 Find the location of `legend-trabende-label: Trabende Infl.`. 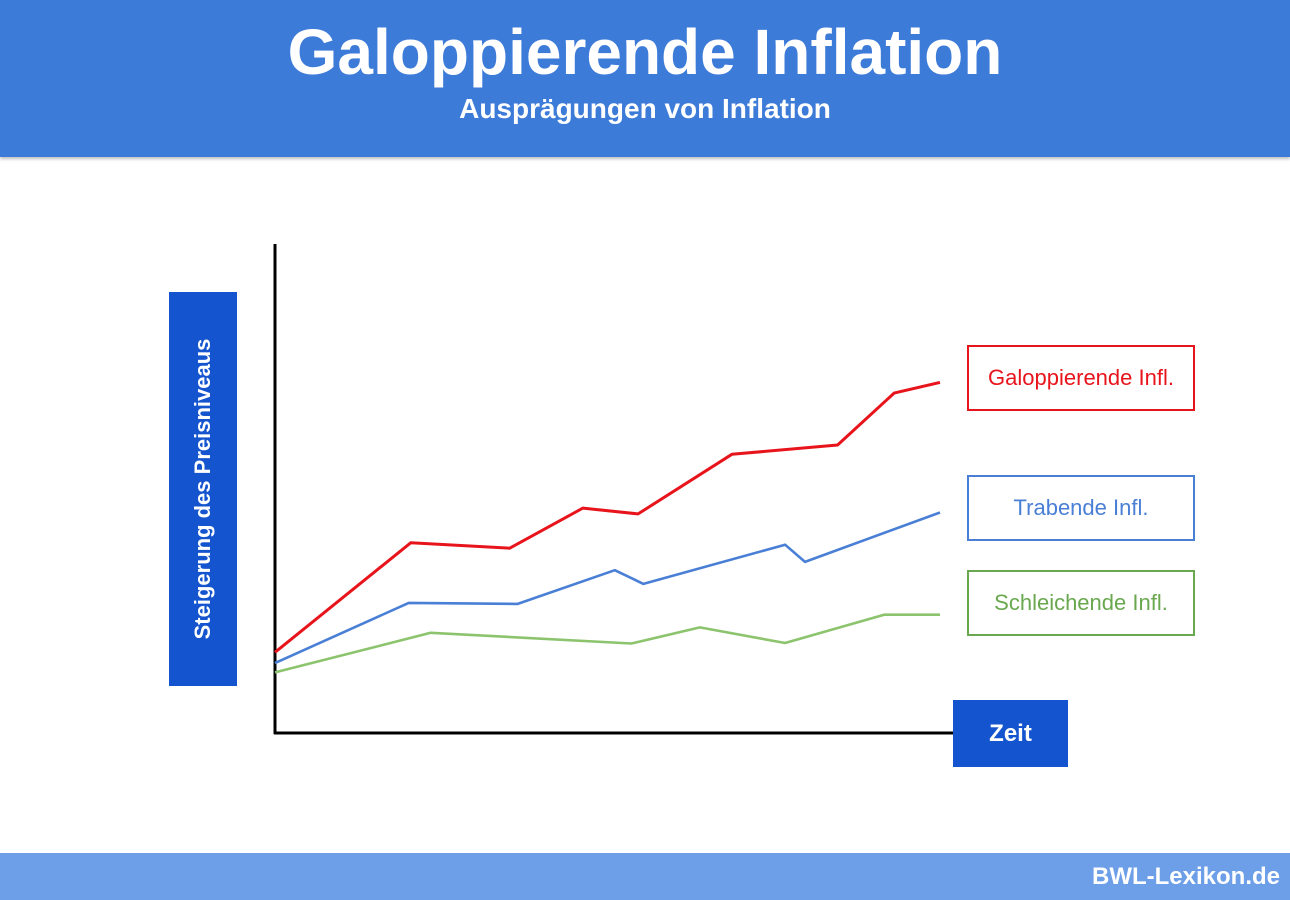

legend-trabende-label: Trabende Infl. is located at coordinates (1081, 507).